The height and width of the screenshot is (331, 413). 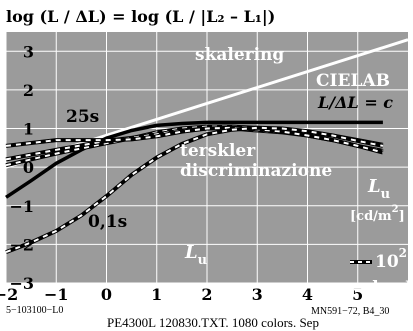 I want to click on y-tick-label: −3, so click(x=21, y=283).